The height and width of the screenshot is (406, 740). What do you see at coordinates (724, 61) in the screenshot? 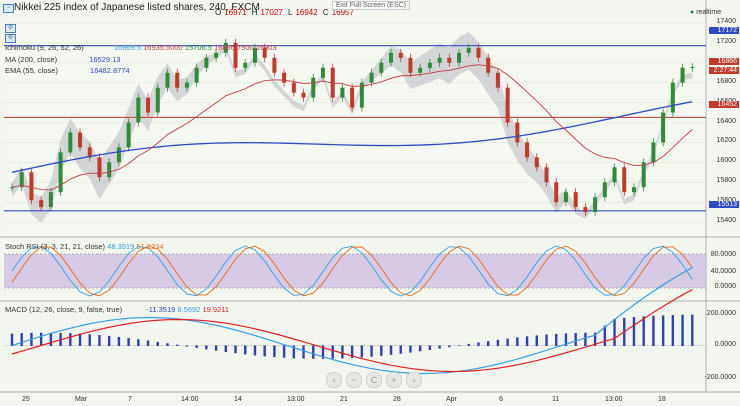
I see `current-price-badge: 16866` at bounding box center [724, 61].